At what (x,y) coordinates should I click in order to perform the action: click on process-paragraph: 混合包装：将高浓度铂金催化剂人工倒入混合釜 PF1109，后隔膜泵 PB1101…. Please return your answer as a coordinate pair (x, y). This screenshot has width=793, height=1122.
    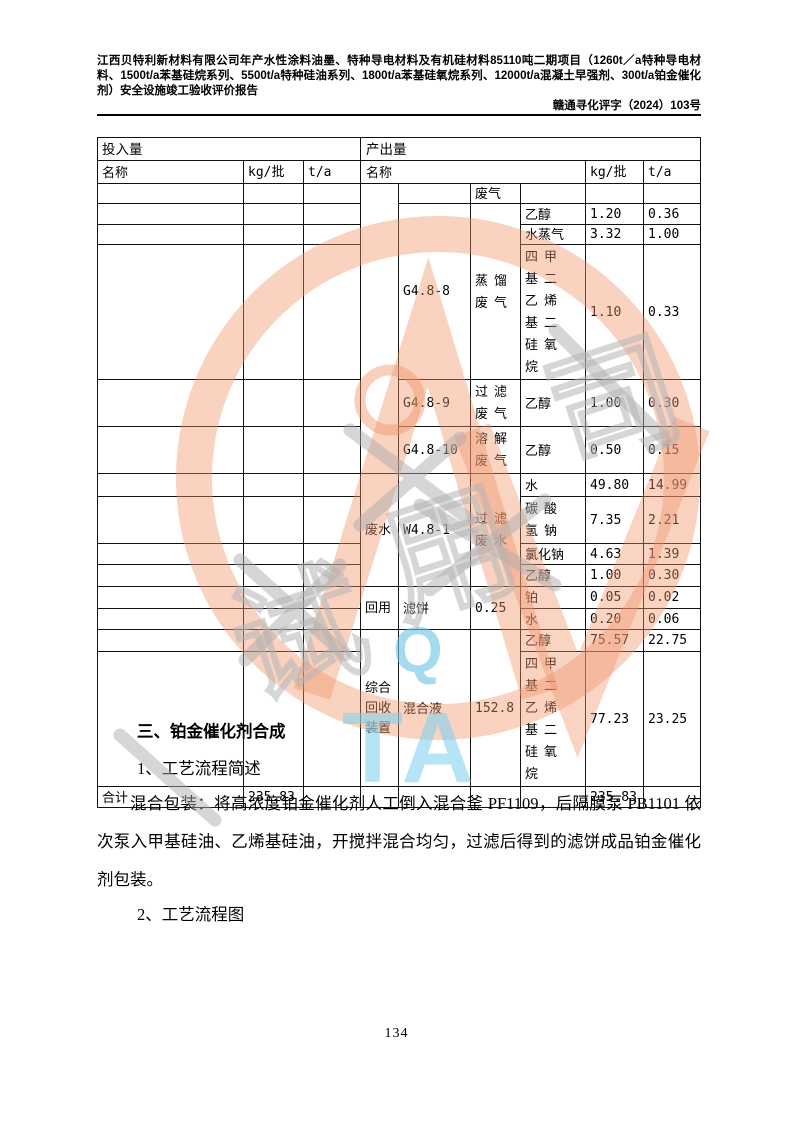
    Looking at the image, I should click on (399, 841).